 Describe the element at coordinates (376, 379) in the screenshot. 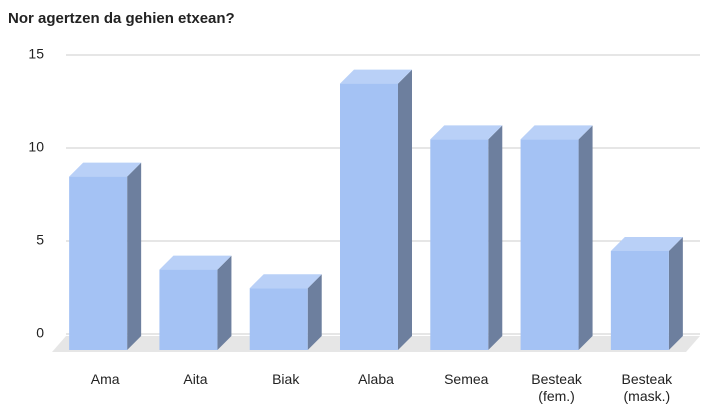

I see `x-tick-label: Alaba` at that location.